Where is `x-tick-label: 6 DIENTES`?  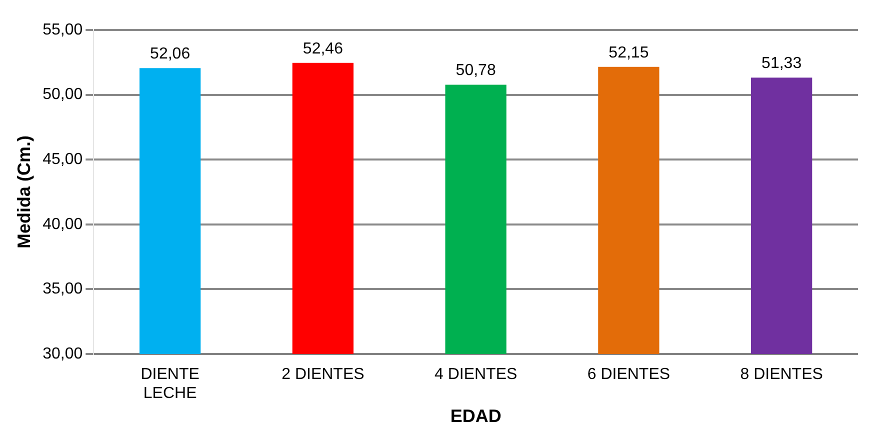
x-tick-label: 6 DIENTES is located at coordinates (628, 375).